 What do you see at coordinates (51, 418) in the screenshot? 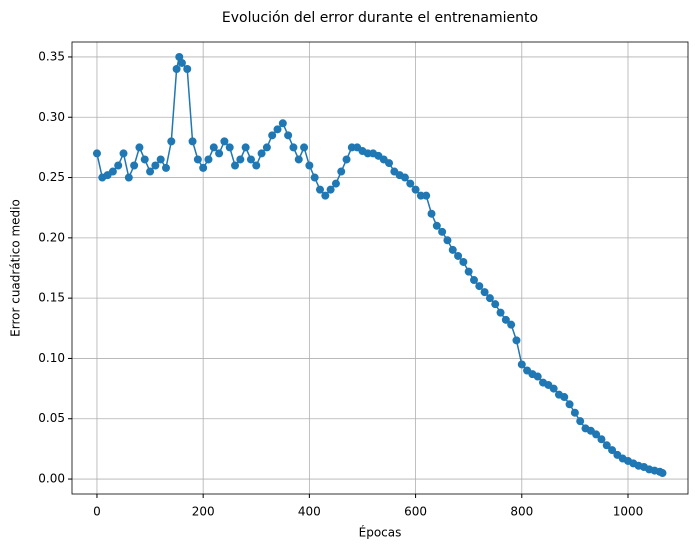
I see `y-tick-label: 0.05` at bounding box center [51, 418].